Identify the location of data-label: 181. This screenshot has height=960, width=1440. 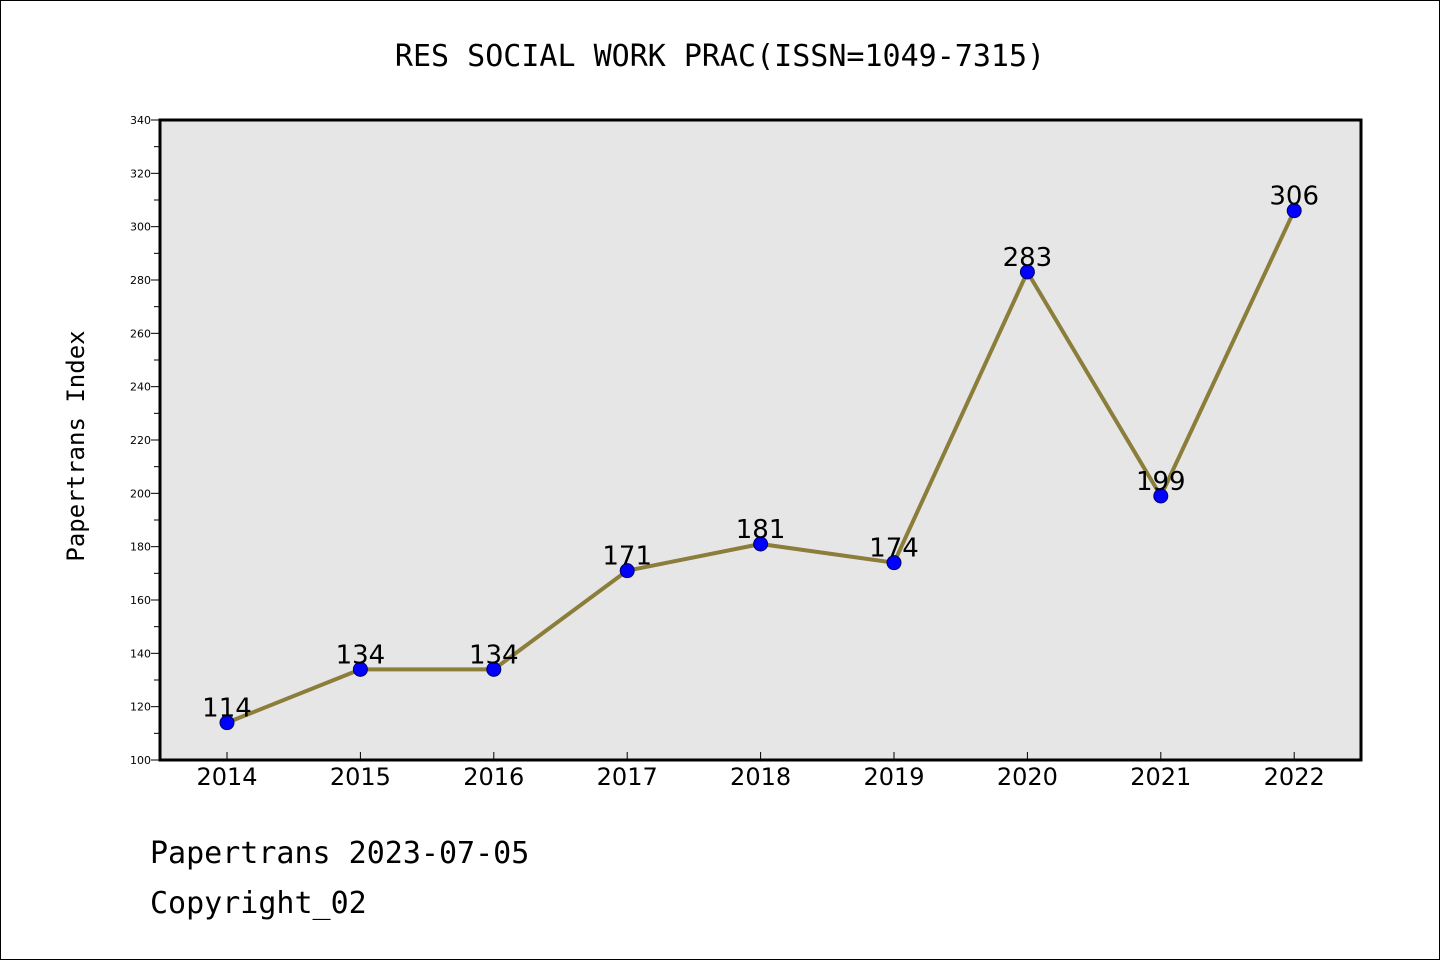
(761, 530).